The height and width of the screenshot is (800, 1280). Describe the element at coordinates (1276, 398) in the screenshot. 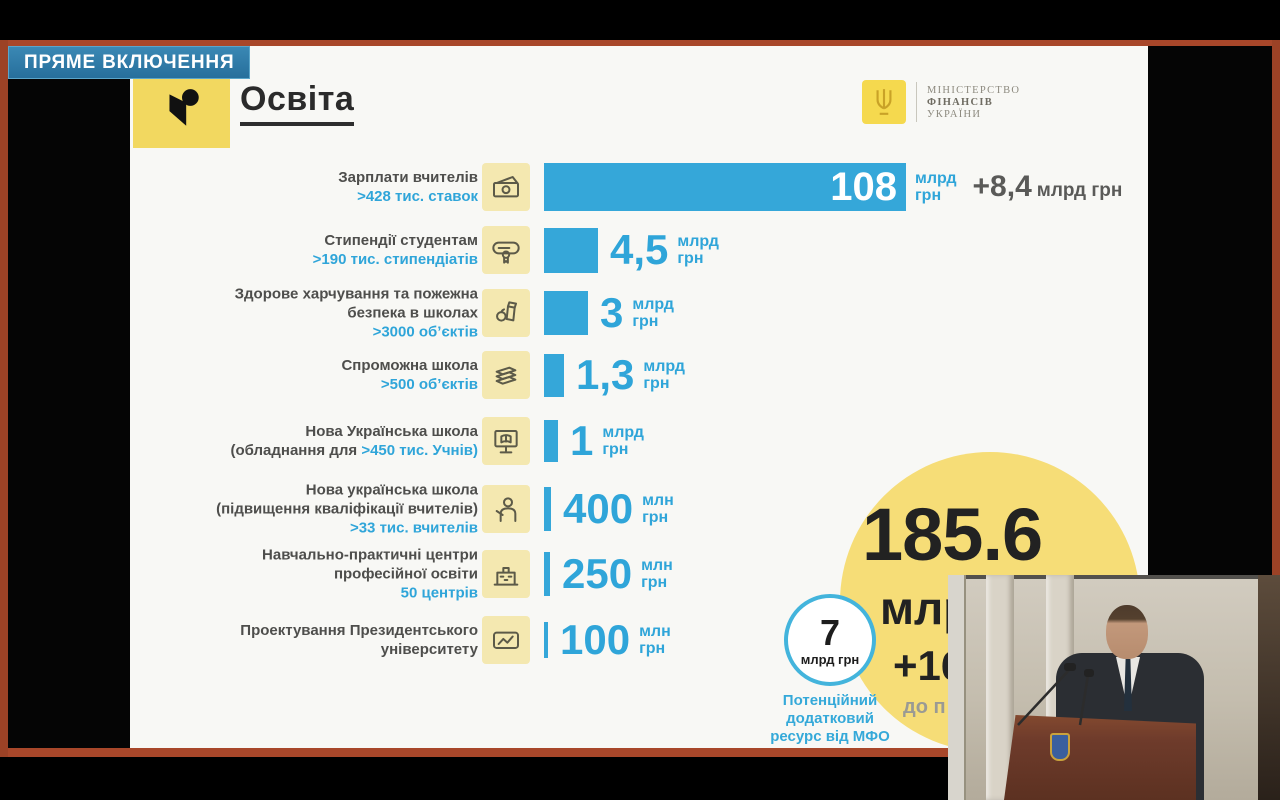

I see `frame-border-right` at that location.